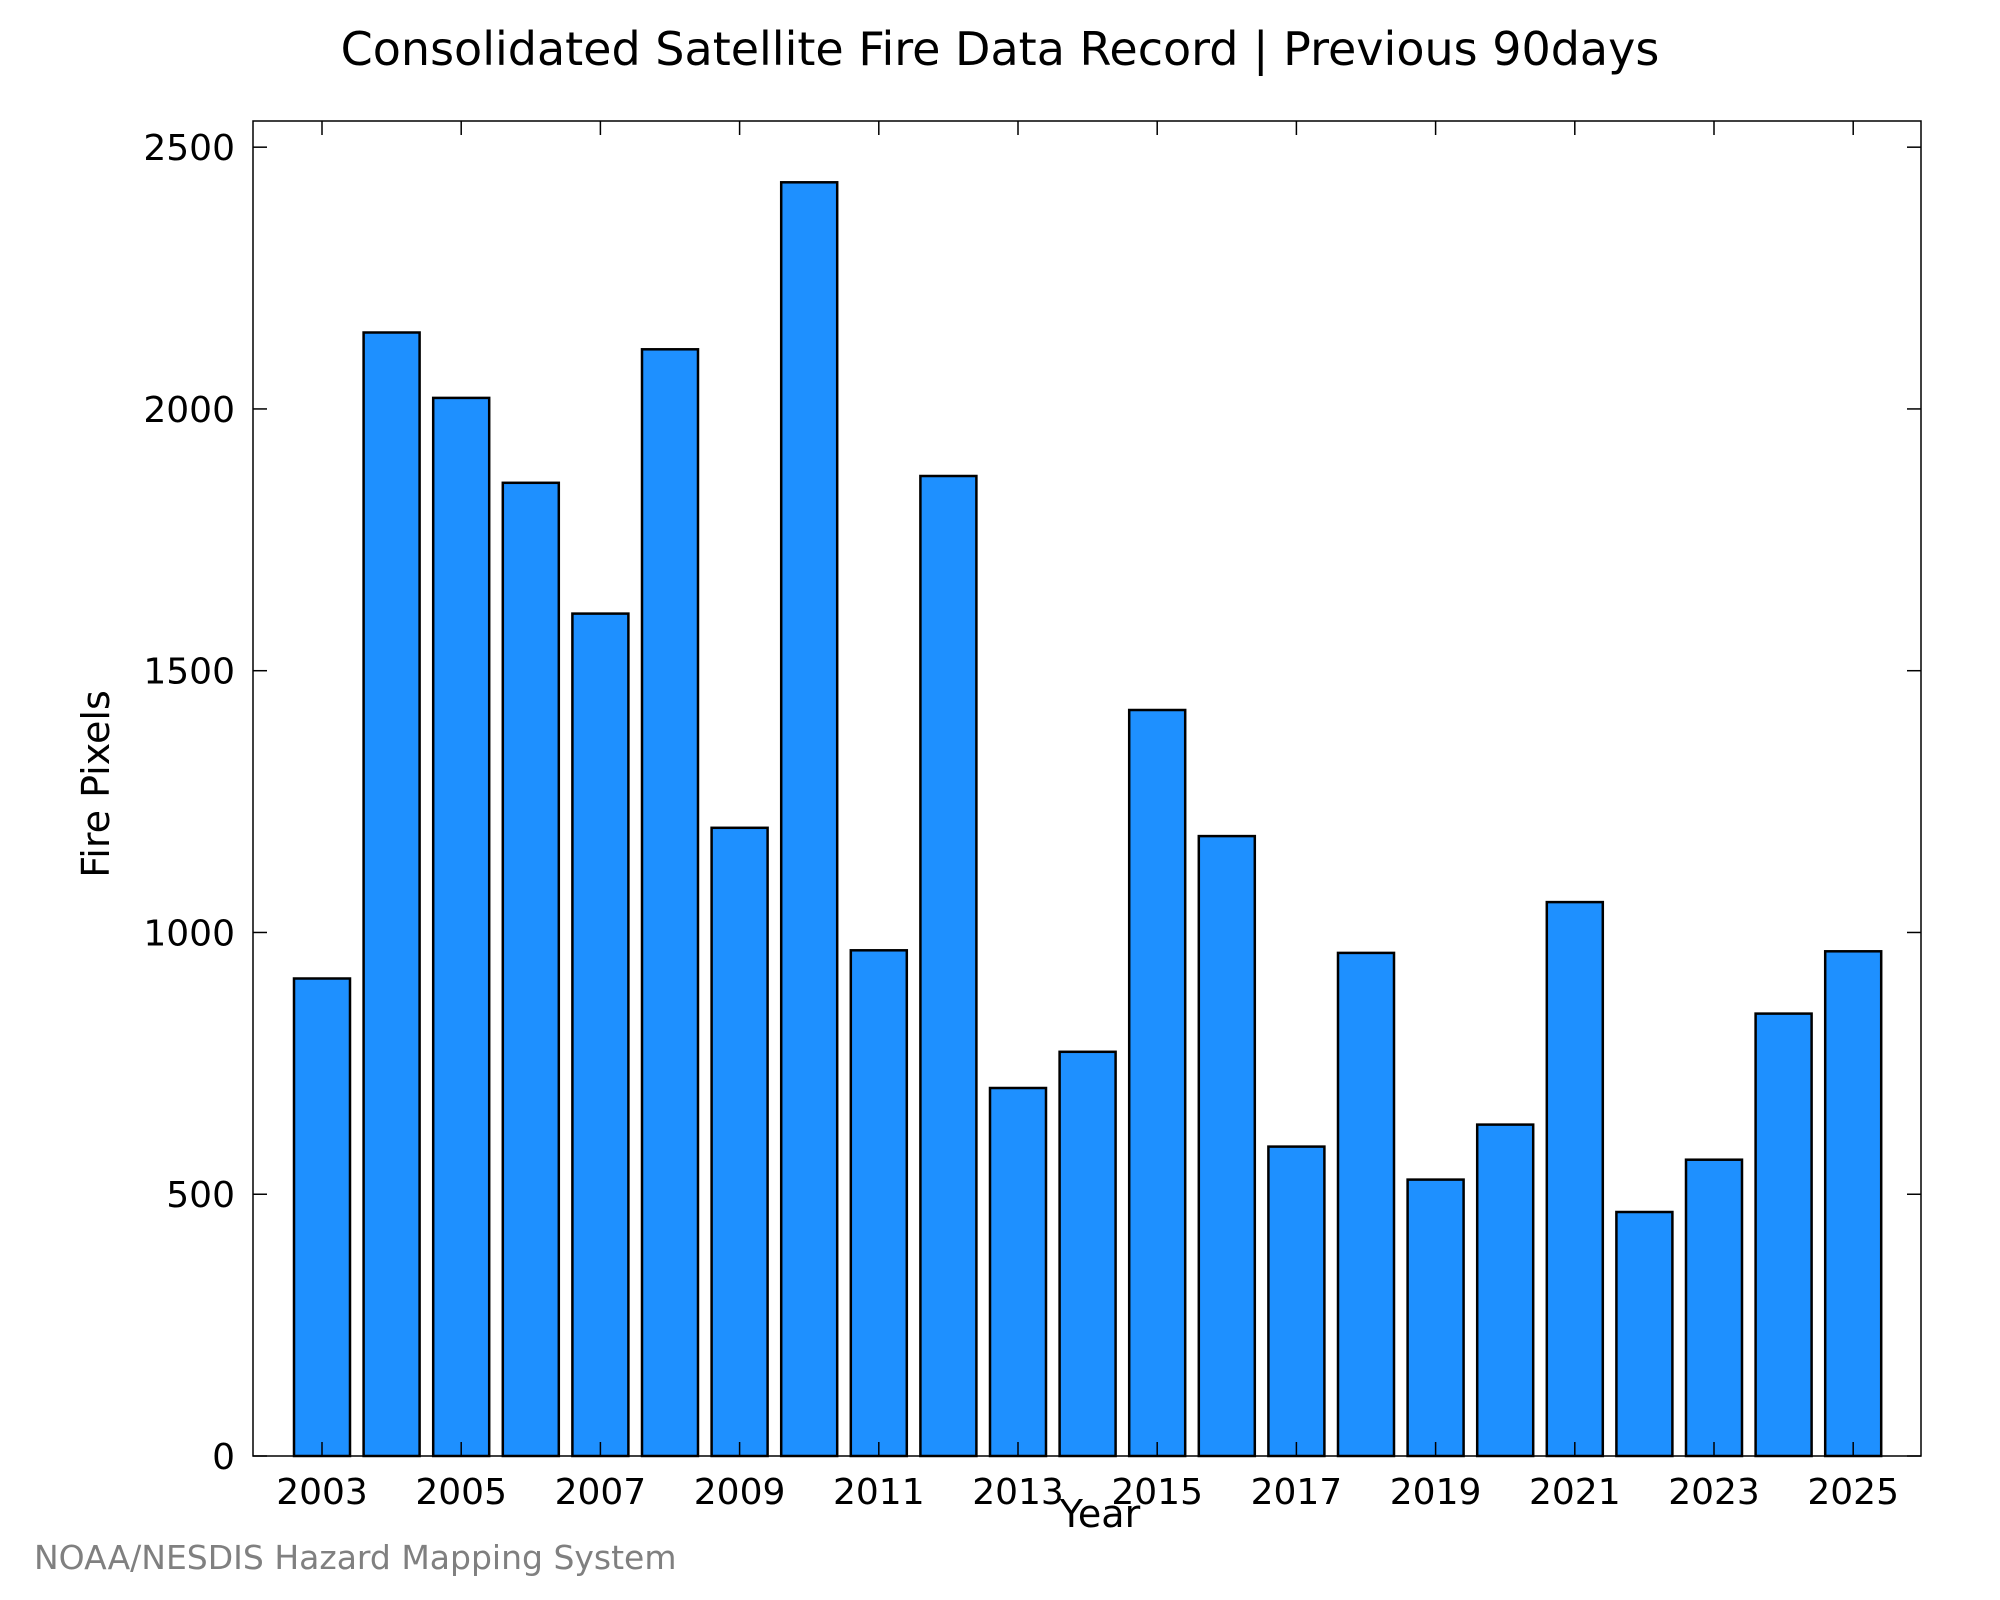  What do you see at coordinates (601, 1492) in the screenshot?
I see `x-tick-label: 2007` at bounding box center [601, 1492].